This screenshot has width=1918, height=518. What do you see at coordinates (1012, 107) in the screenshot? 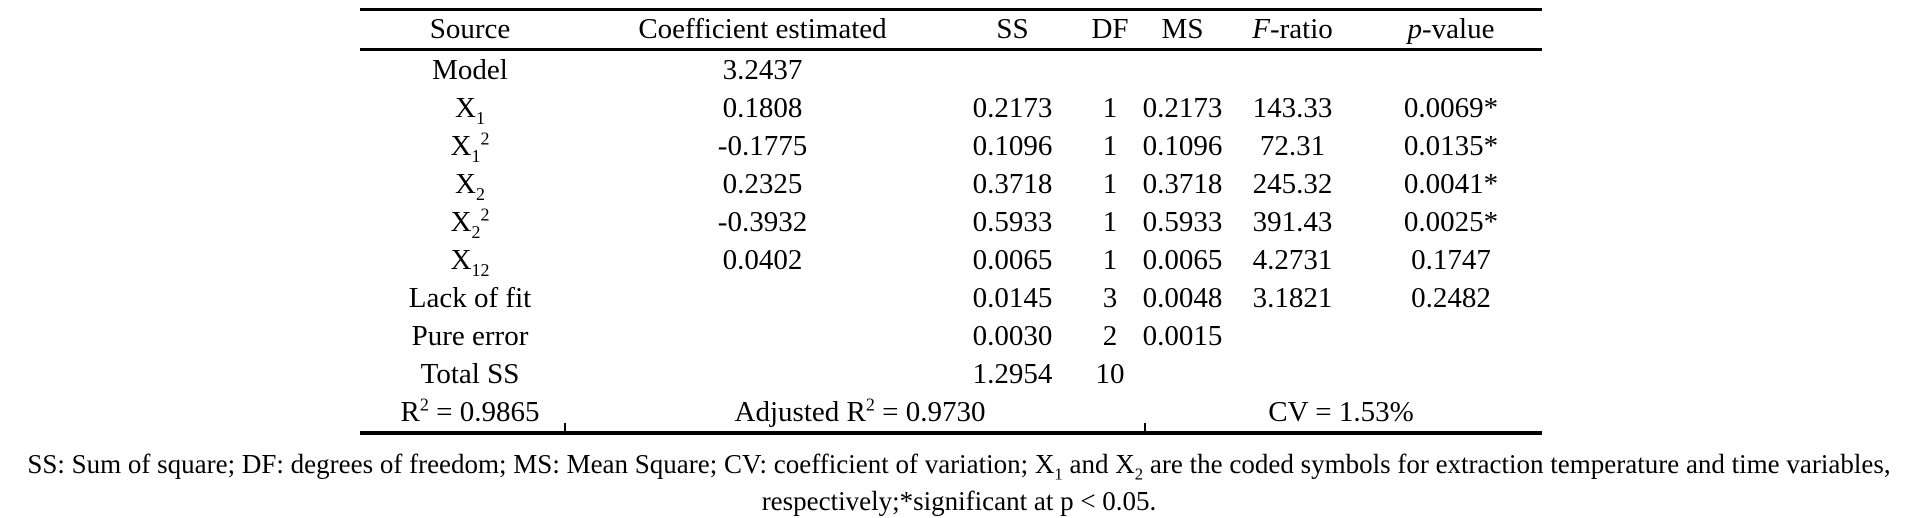
I see `cell-ss: 0.2173` at bounding box center [1012, 107].